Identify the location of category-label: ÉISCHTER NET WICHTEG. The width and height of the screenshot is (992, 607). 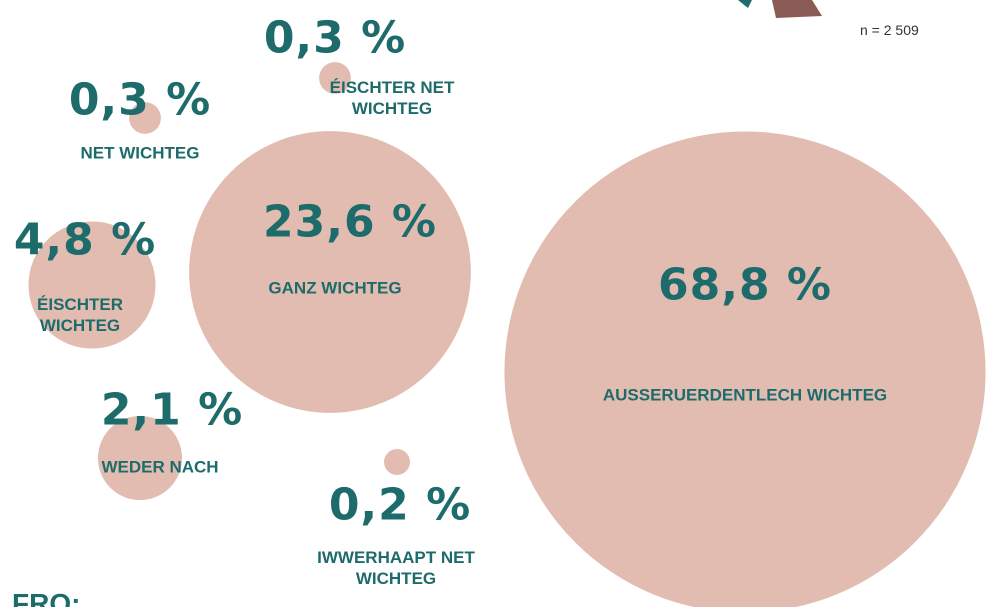
(392, 98).